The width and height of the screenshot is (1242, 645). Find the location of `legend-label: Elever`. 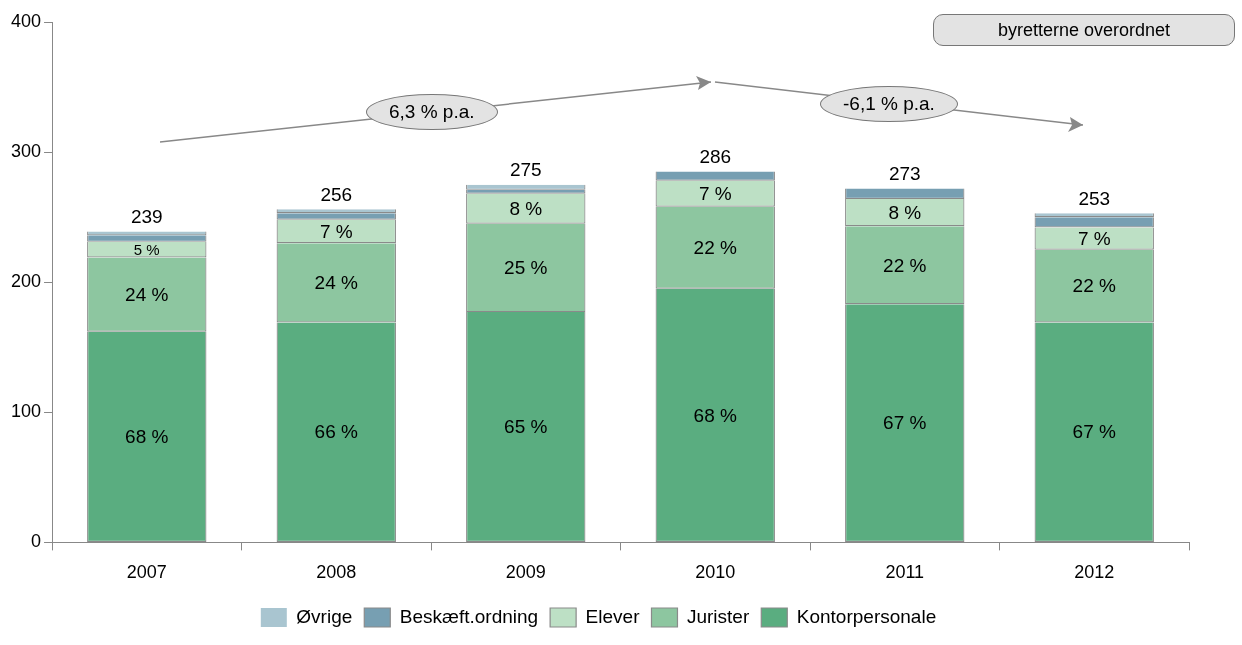

legend-label: Elever is located at coordinates (613, 616).